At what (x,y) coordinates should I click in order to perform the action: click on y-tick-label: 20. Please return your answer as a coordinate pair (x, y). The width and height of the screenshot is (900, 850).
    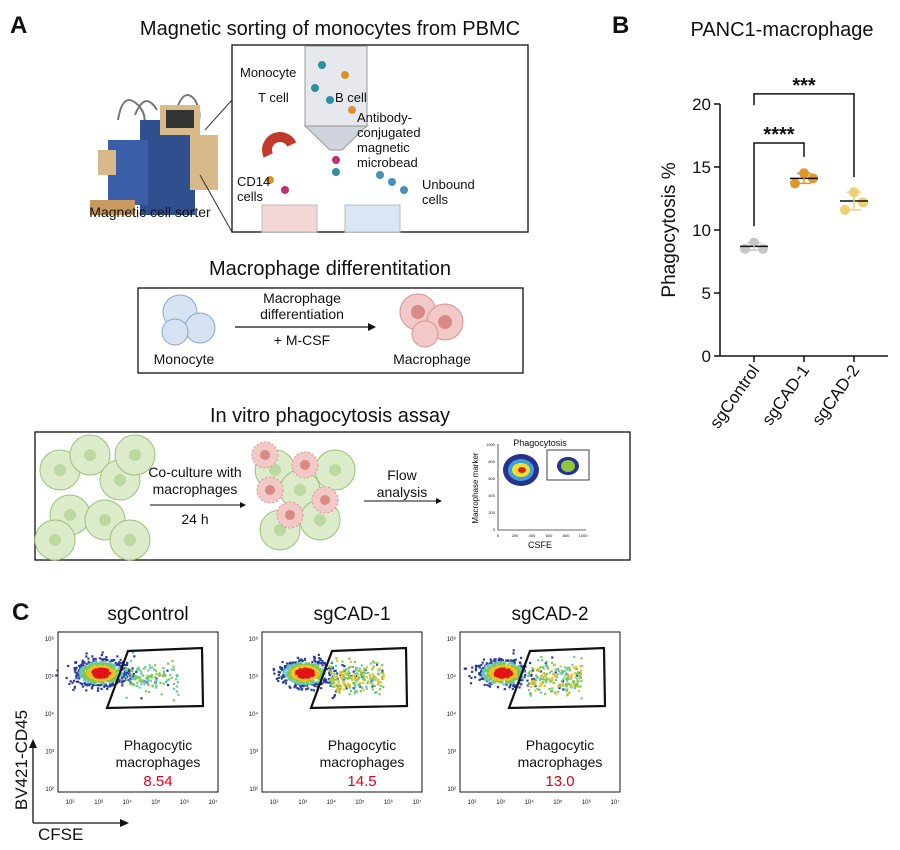
    Looking at the image, I should click on (701, 104).